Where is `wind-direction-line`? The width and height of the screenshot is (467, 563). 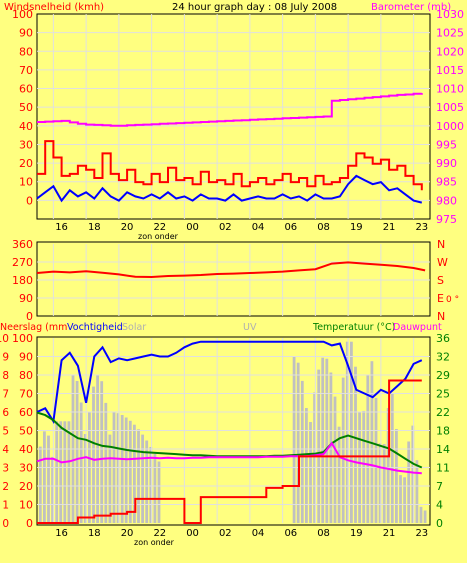 wind-direction-line is located at coordinates (231, 270).